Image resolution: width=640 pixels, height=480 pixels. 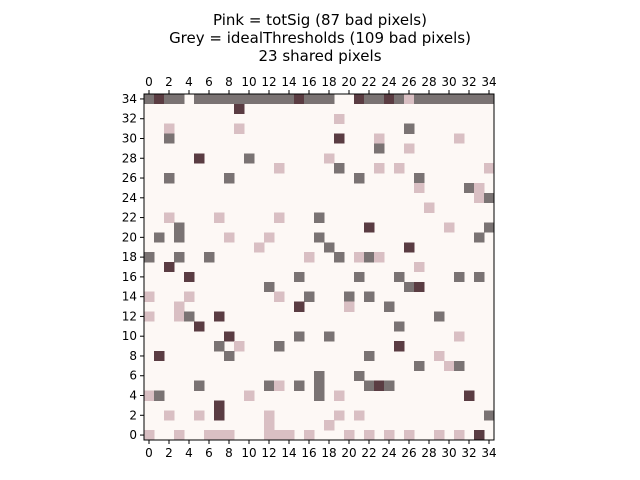 What do you see at coordinates (488, 82) in the screenshot?
I see `x-tick-label-top: 34` at bounding box center [488, 82].